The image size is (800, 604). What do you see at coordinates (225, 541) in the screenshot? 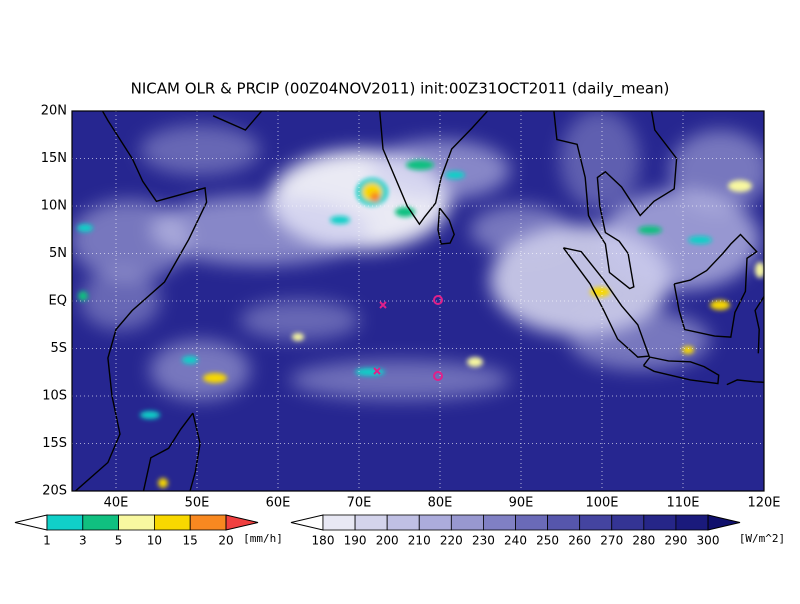
I see `colorbar-label: 20` at bounding box center [225, 541].